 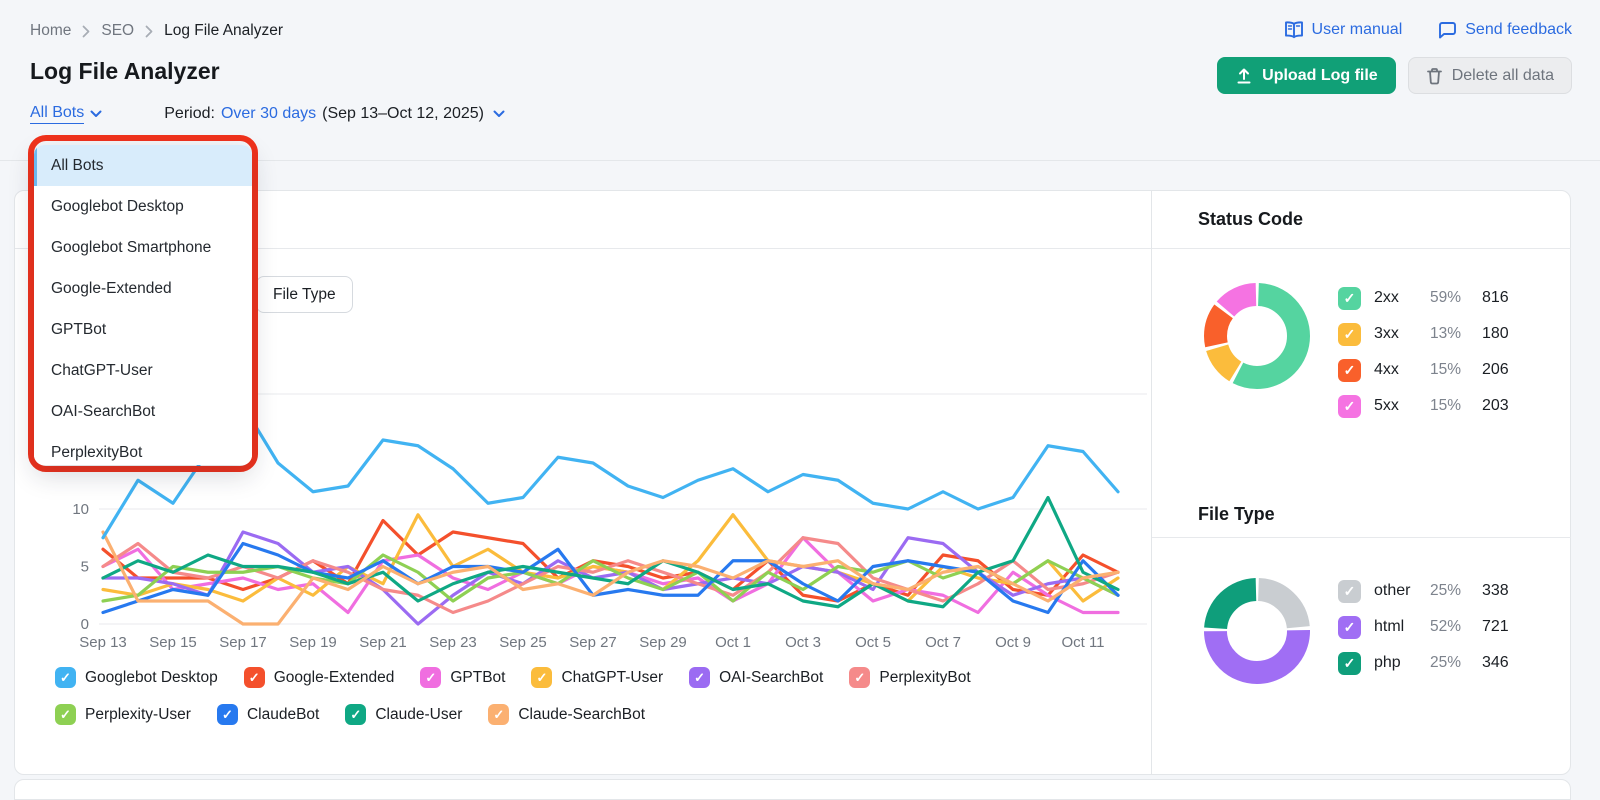 What do you see at coordinates (610, 471) in the screenshot?
I see `line-series-googlebot-desktop` at bounding box center [610, 471].